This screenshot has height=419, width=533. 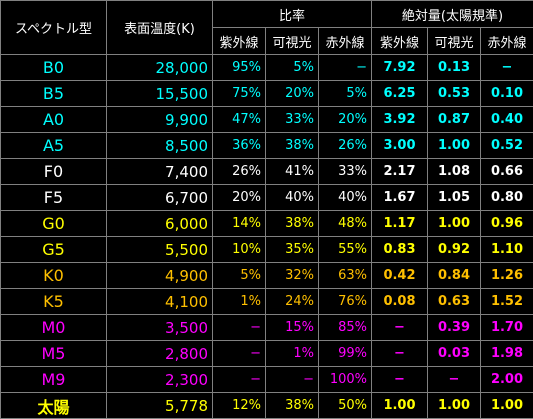 I want to click on cell-uv-ratio: 10%, so click(x=239, y=249).